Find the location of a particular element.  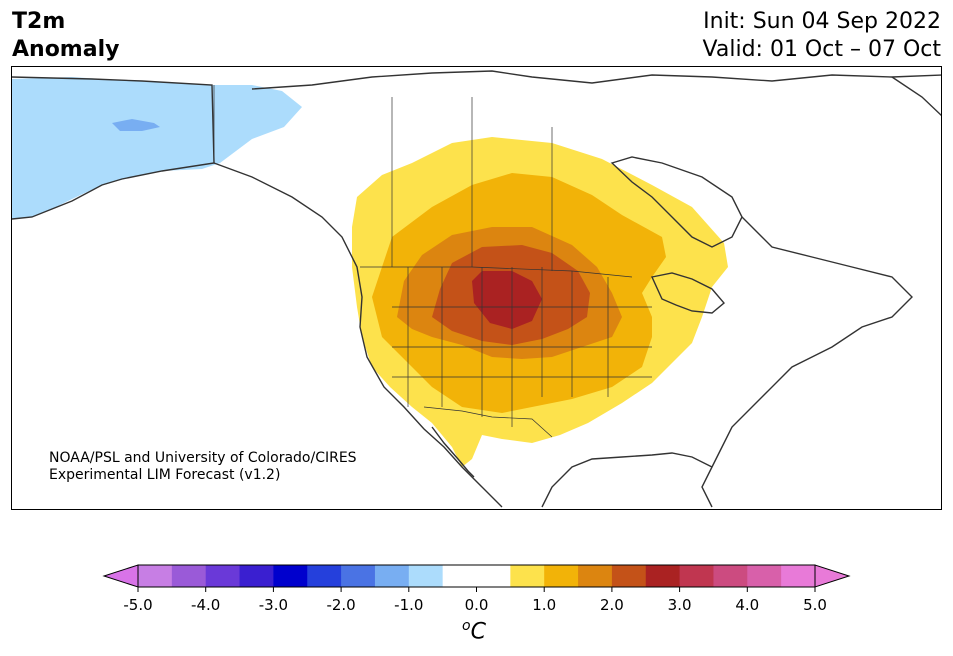

colorbar-tick-label: 0.0 is located at coordinates (477, 605).